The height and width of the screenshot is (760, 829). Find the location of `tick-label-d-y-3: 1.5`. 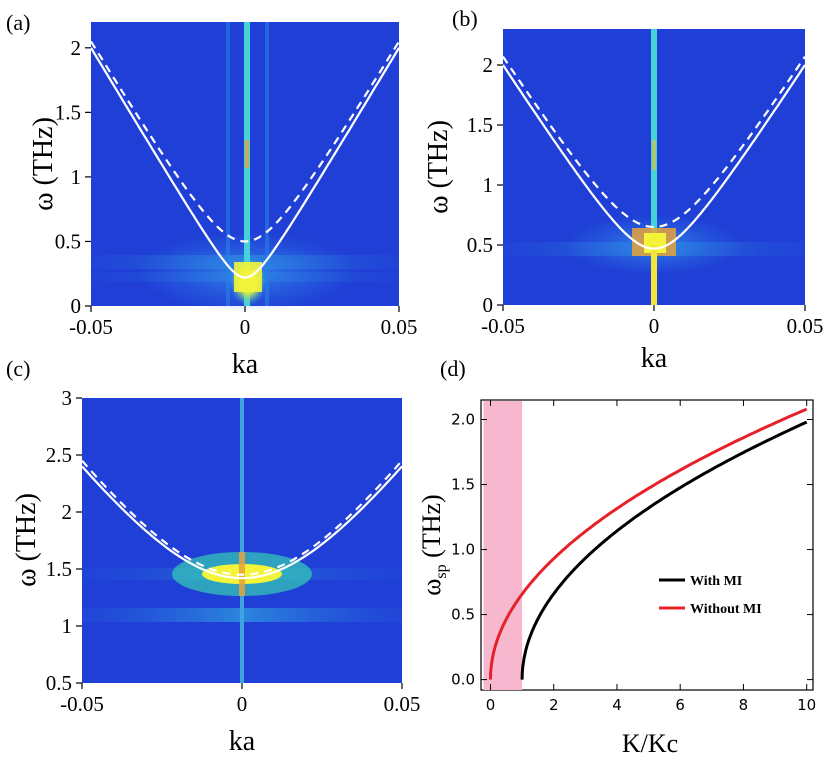

tick-label-d-y-3: 1.5 is located at coordinates (463, 485).